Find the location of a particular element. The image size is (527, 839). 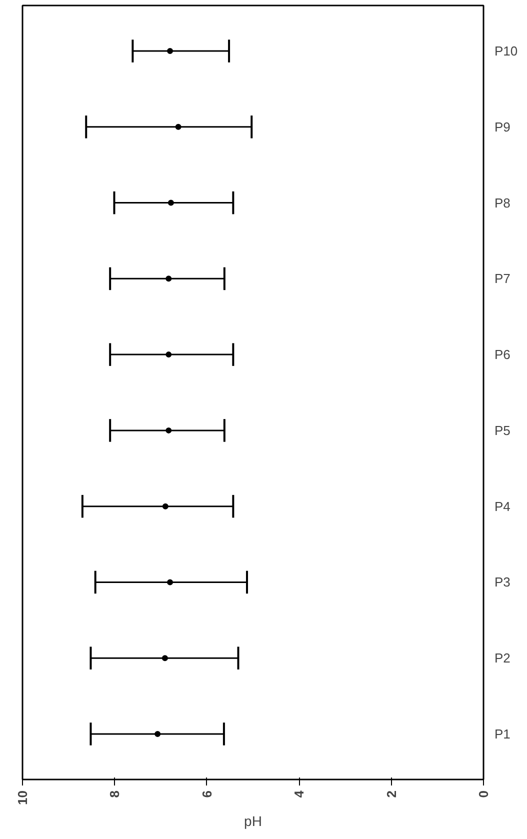

y-tick-label: P6 is located at coordinates (502, 354).